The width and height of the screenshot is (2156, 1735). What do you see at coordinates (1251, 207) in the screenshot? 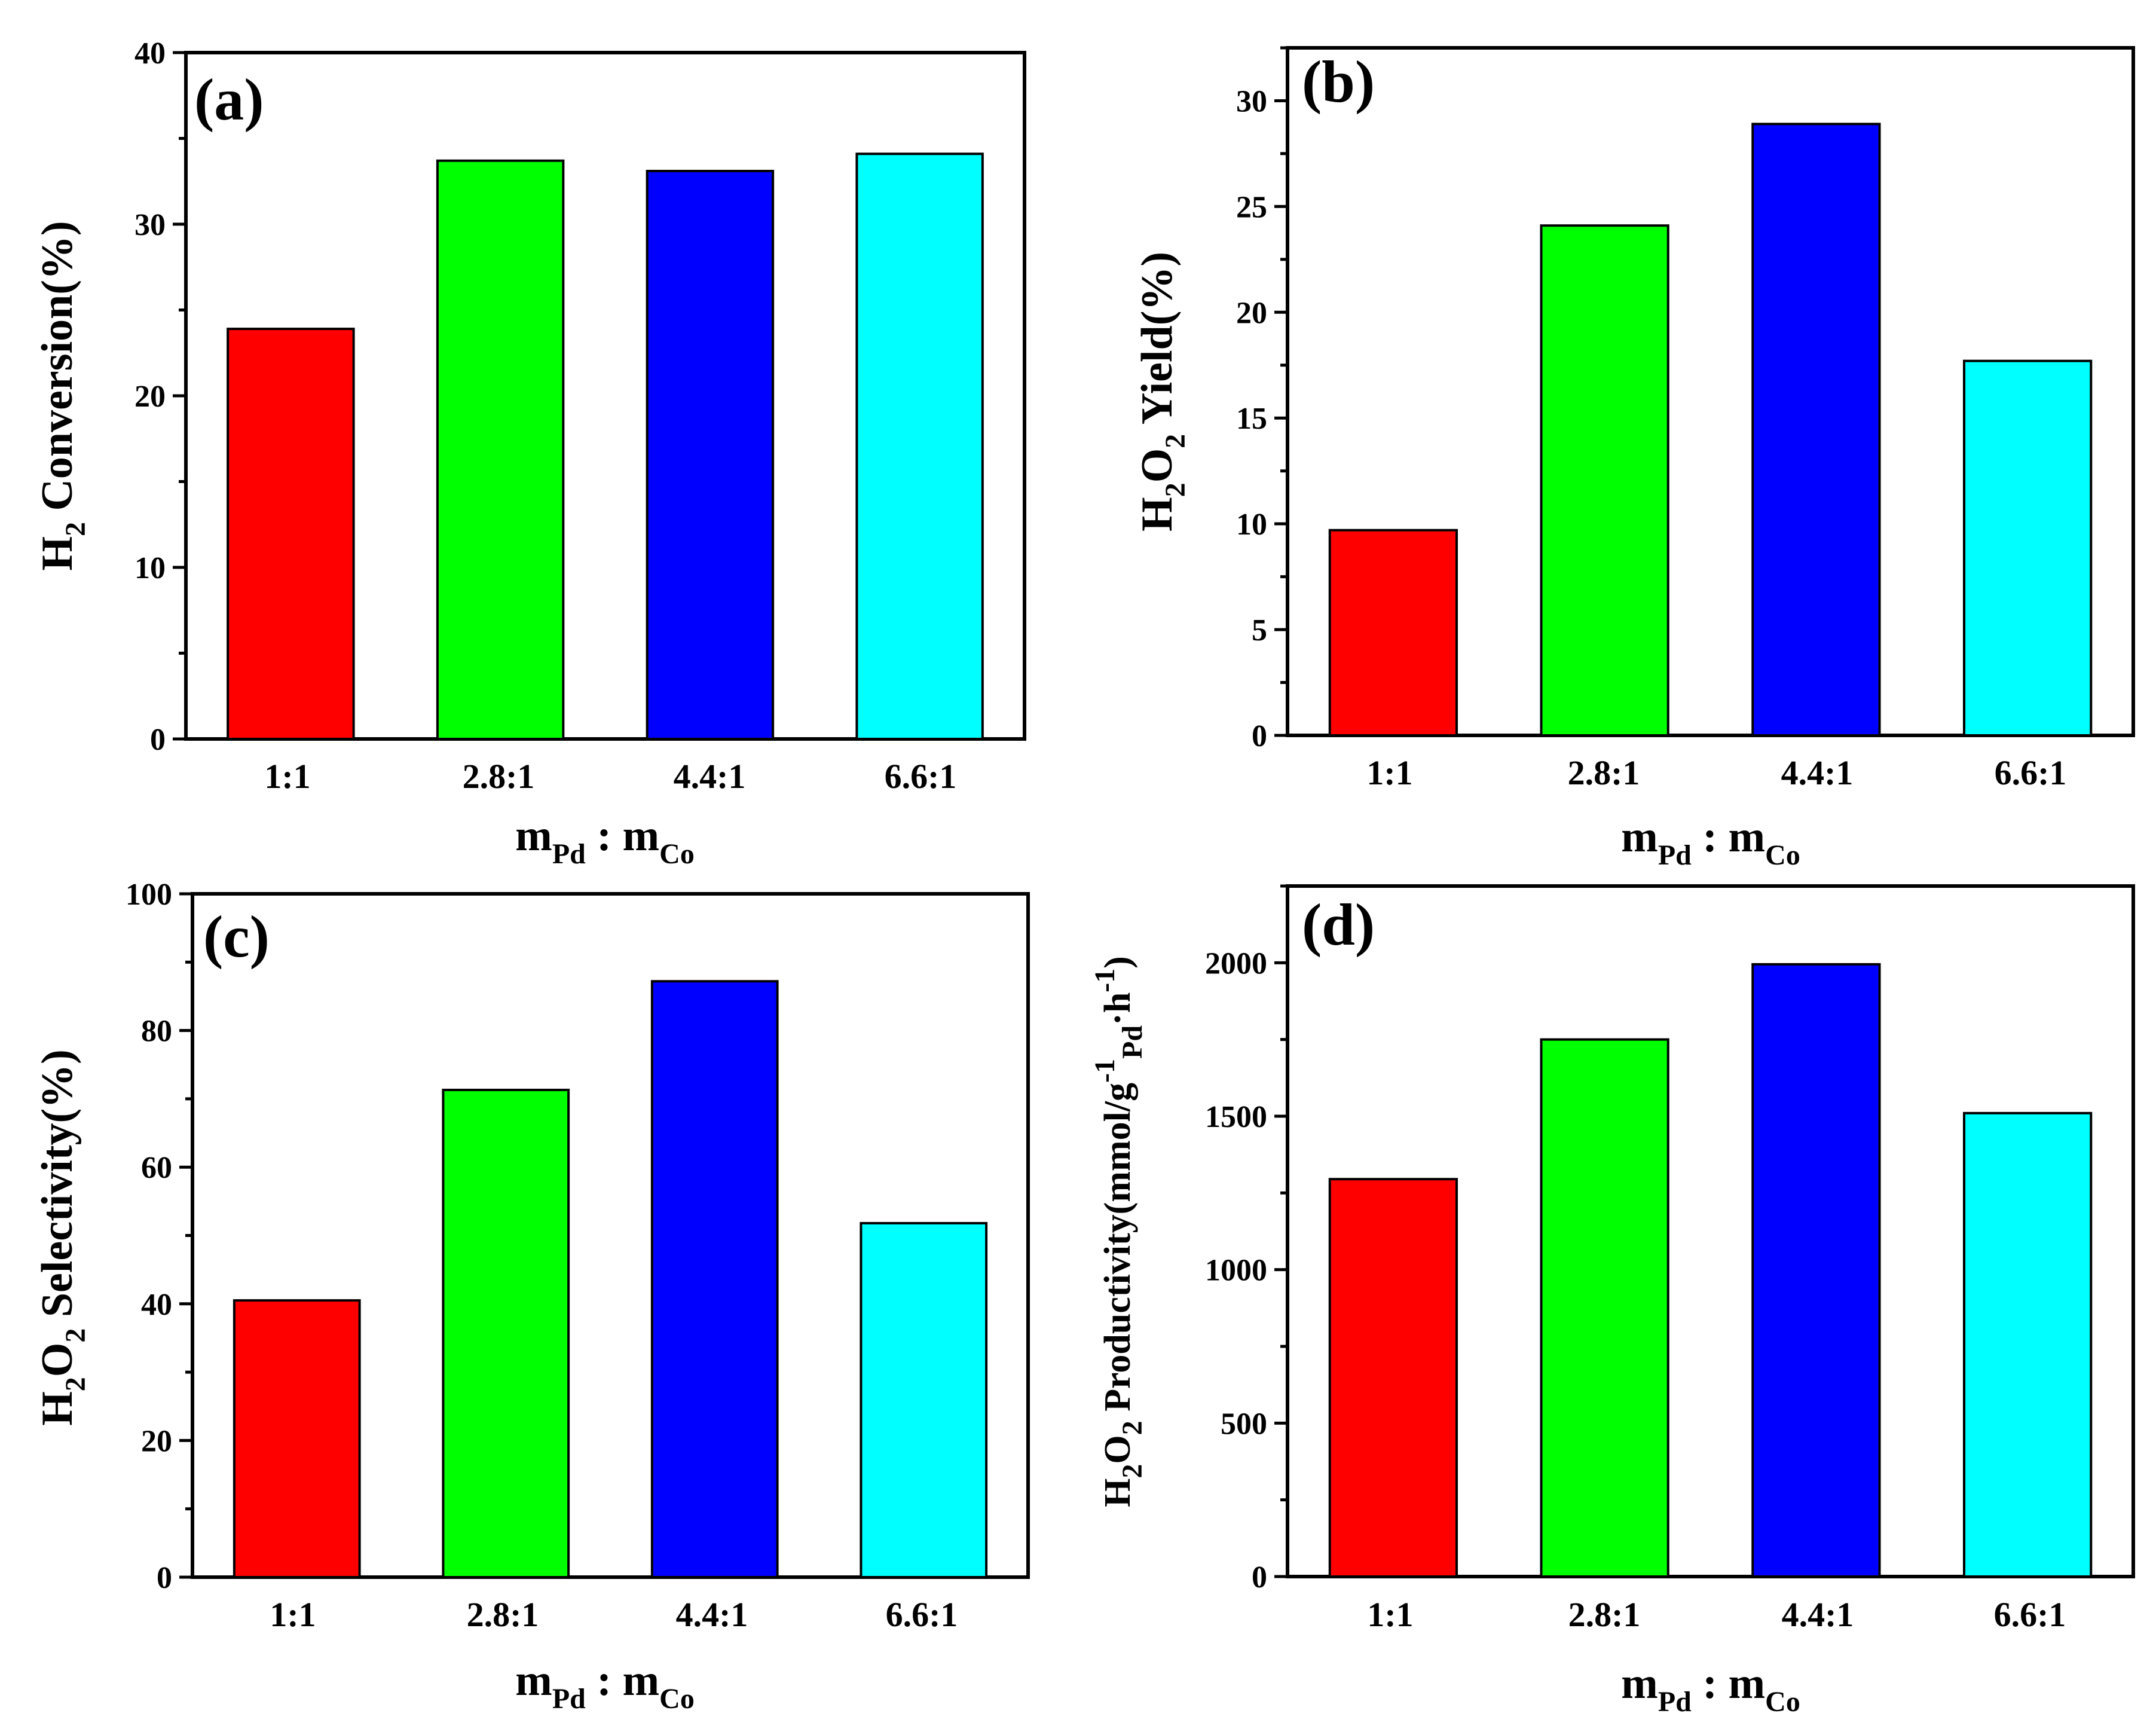
I see `y-tick-label: 25` at bounding box center [1251, 207].